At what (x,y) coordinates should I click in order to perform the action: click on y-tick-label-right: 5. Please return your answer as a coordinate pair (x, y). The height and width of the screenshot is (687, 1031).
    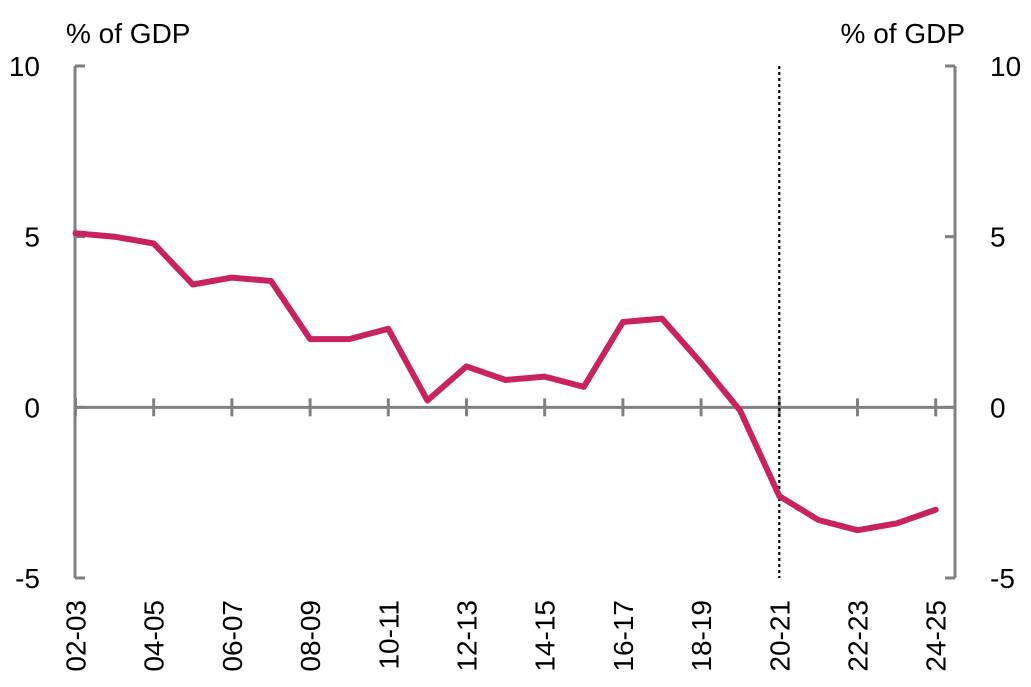
    Looking at the image, I should click on (998, 237).